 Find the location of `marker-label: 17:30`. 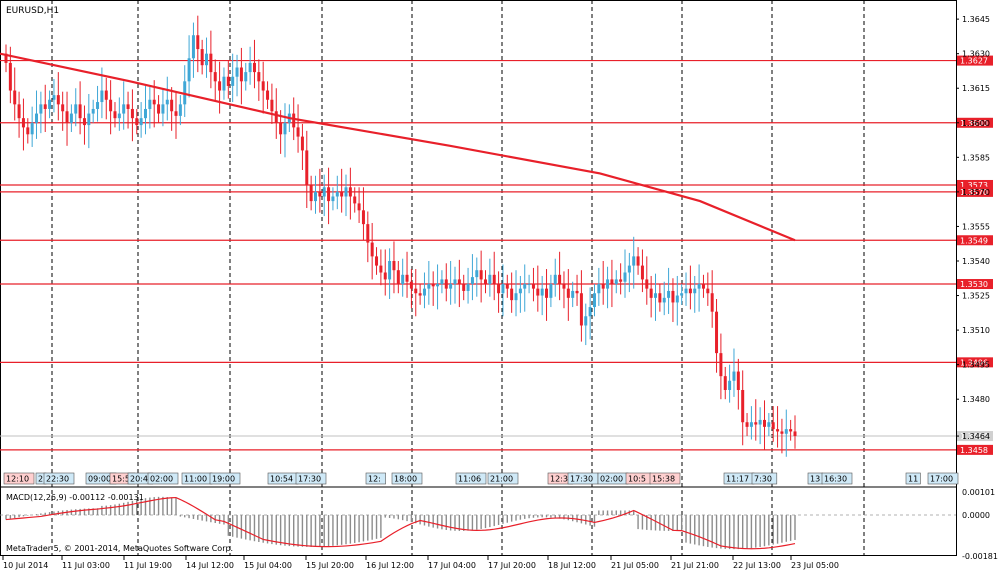

marker-label: 17:30 is located at coordinates (309, 479).